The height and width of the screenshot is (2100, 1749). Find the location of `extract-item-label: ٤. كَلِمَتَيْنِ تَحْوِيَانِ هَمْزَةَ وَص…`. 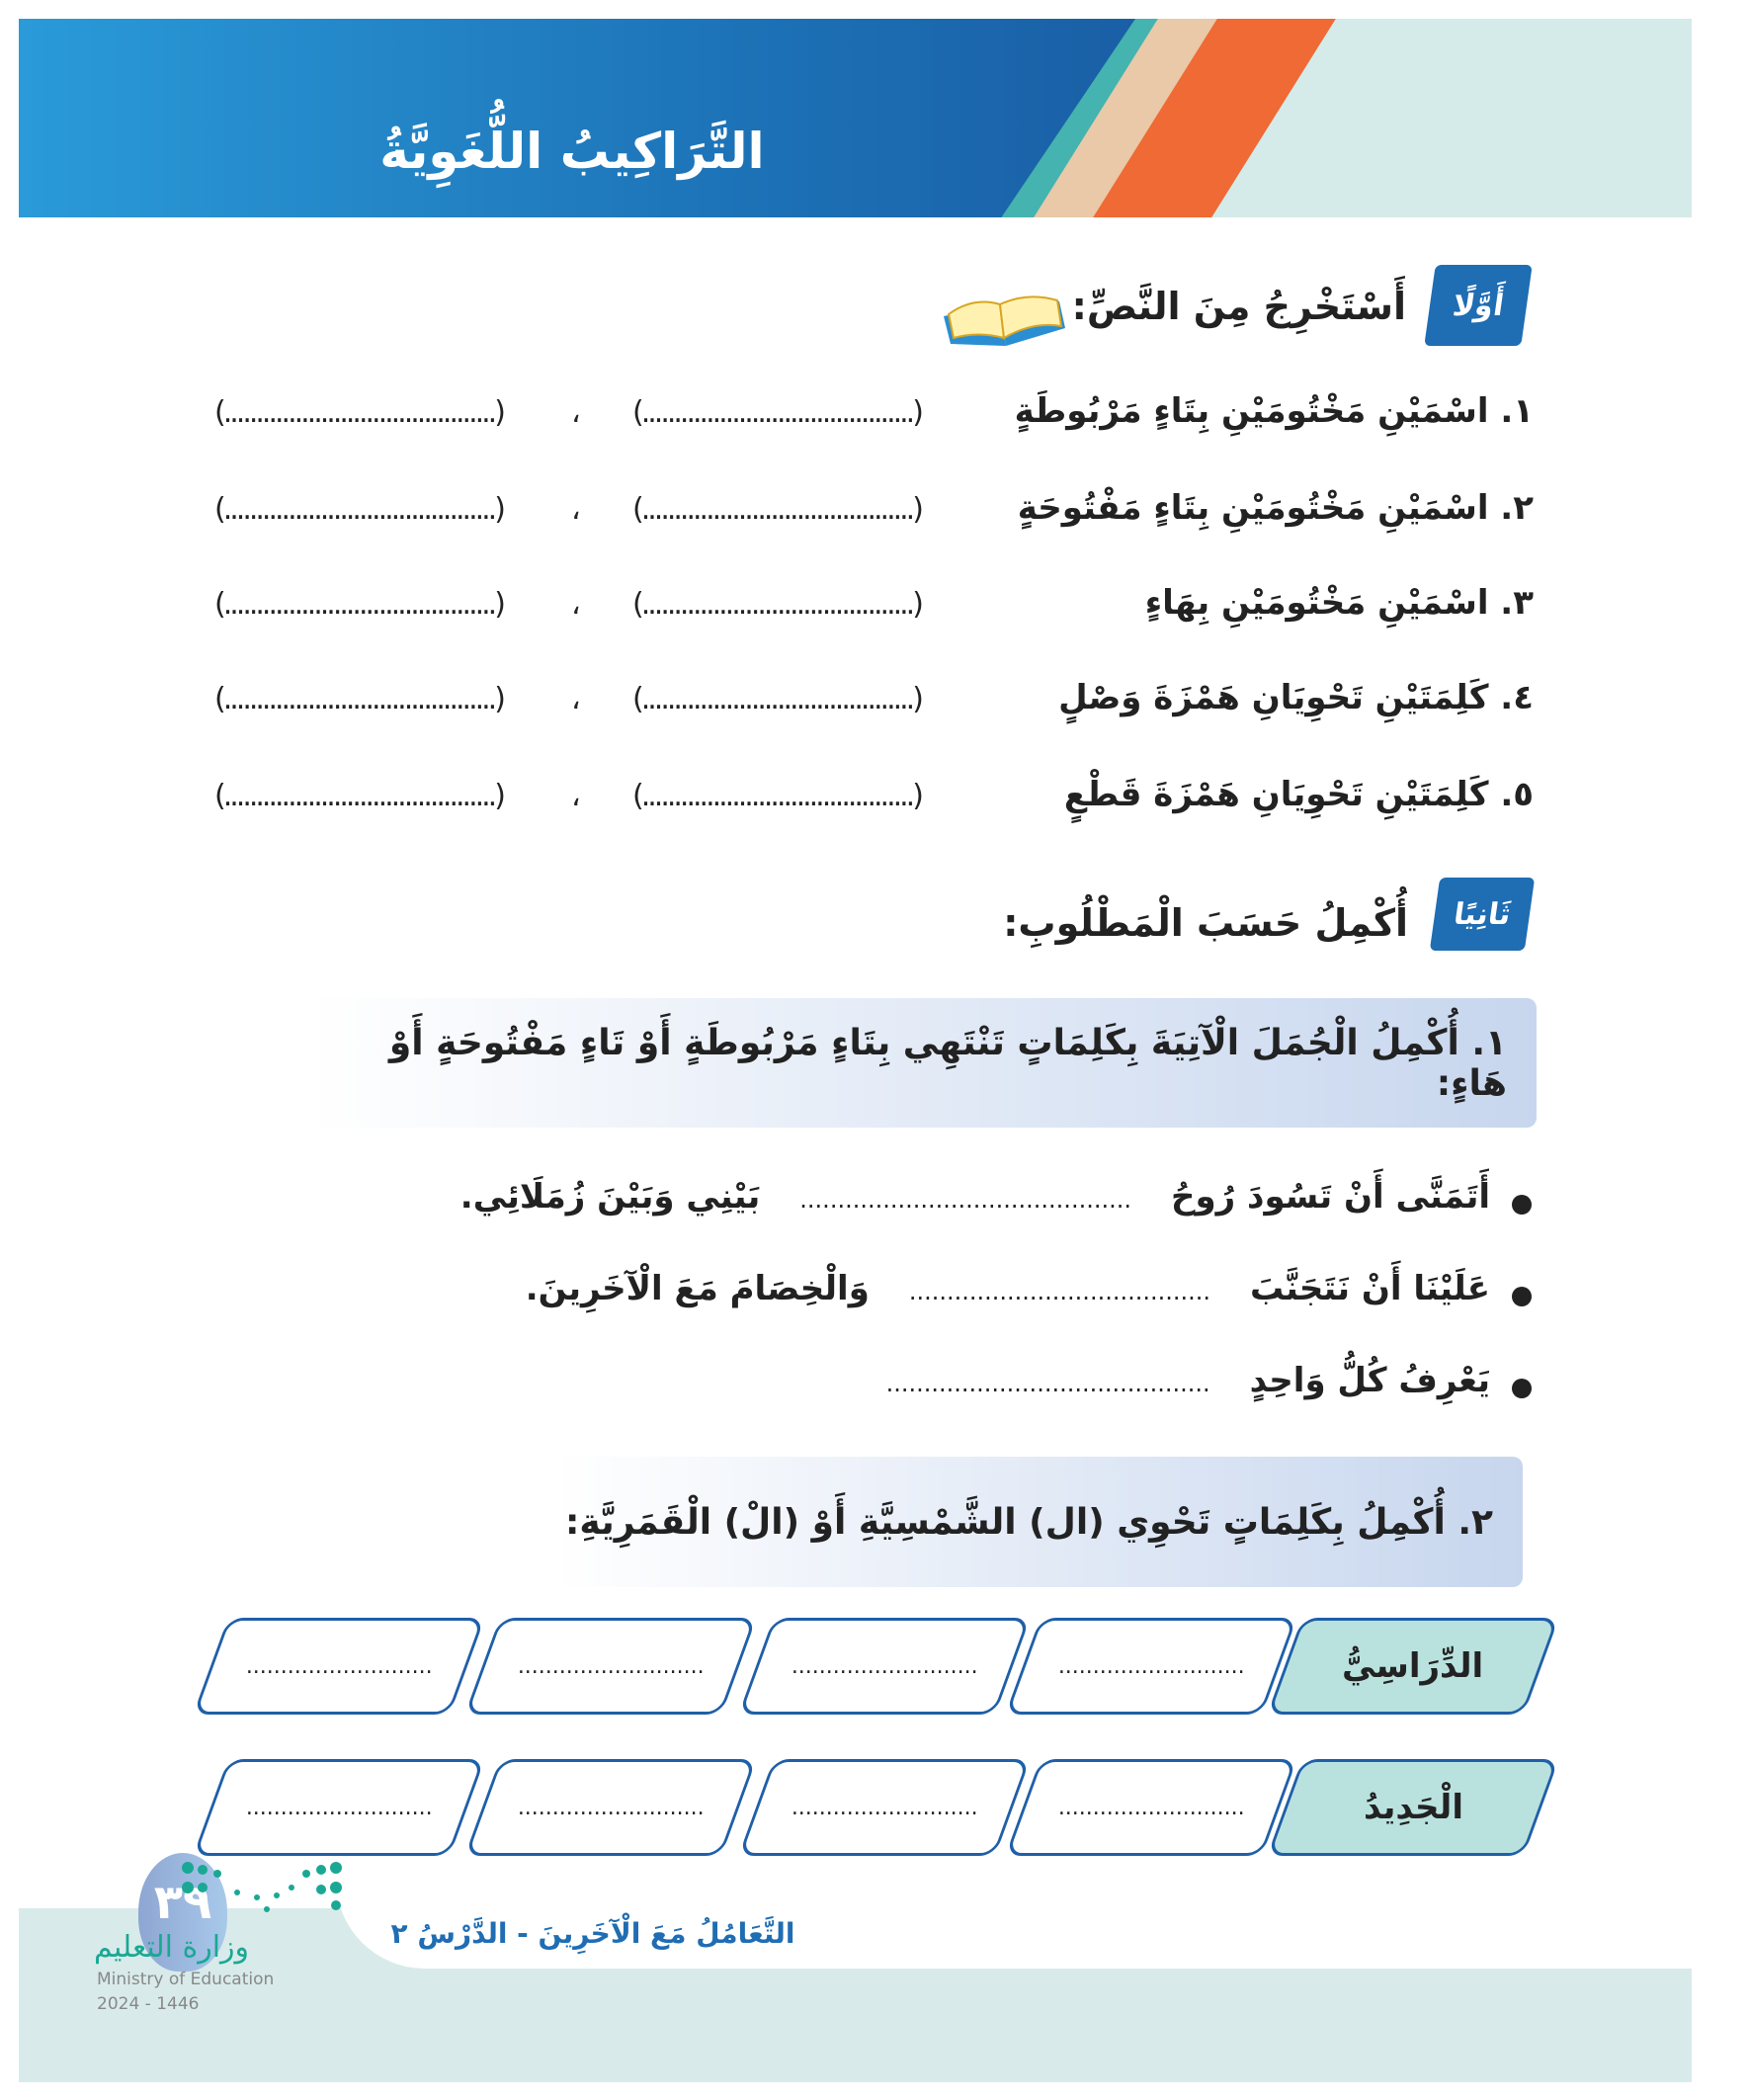

extract-item-label: ٤. كَلِمَتَيْنِ تَحْوِيَانِ هَمْزَةَ وَص… is located at coordinates (1296, 697).